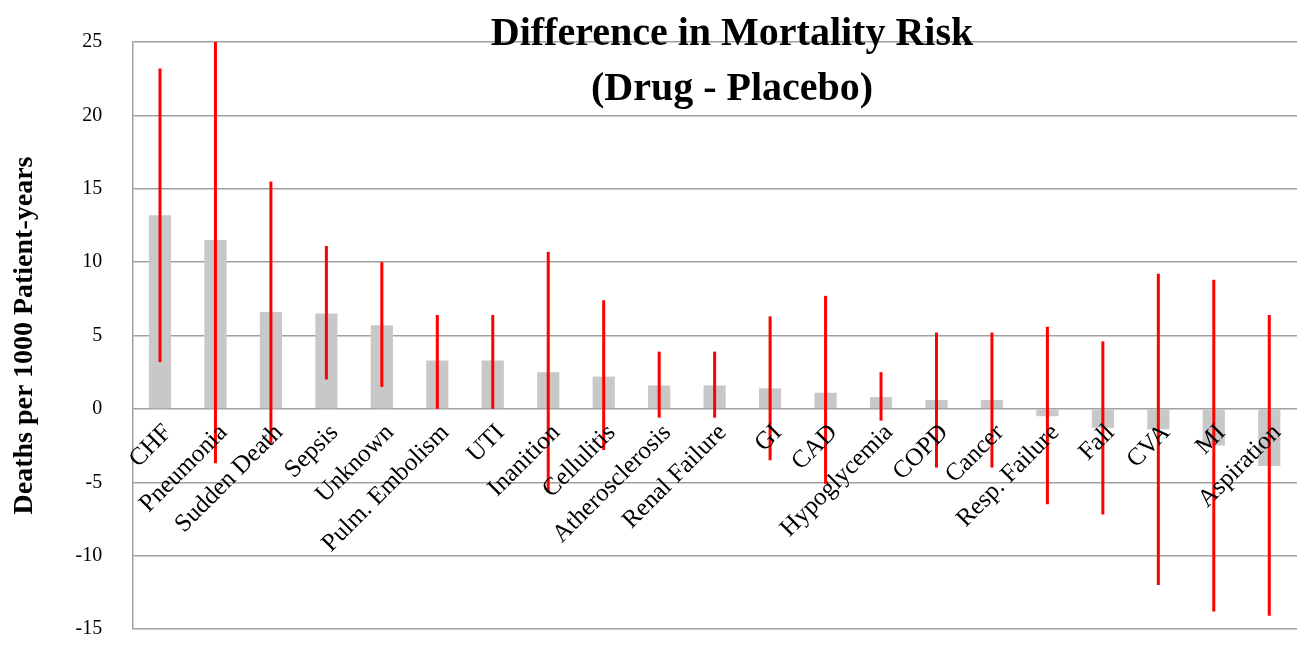 This screenshot has height=671, width=1297. Describe the element at coordinates (92, 260) in the screenshot. I see `y-tick-label: 10` at that location.